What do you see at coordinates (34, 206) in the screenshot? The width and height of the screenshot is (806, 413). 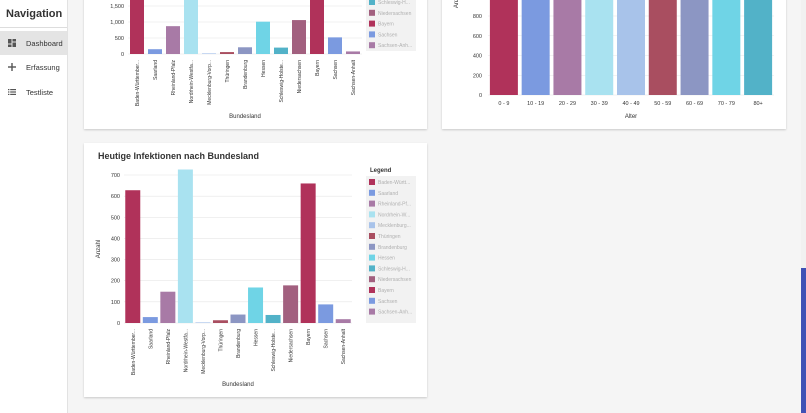 I see `sidebar: Navigation Dashboard Erfassung Testliste` at bounding box center [34, 206].